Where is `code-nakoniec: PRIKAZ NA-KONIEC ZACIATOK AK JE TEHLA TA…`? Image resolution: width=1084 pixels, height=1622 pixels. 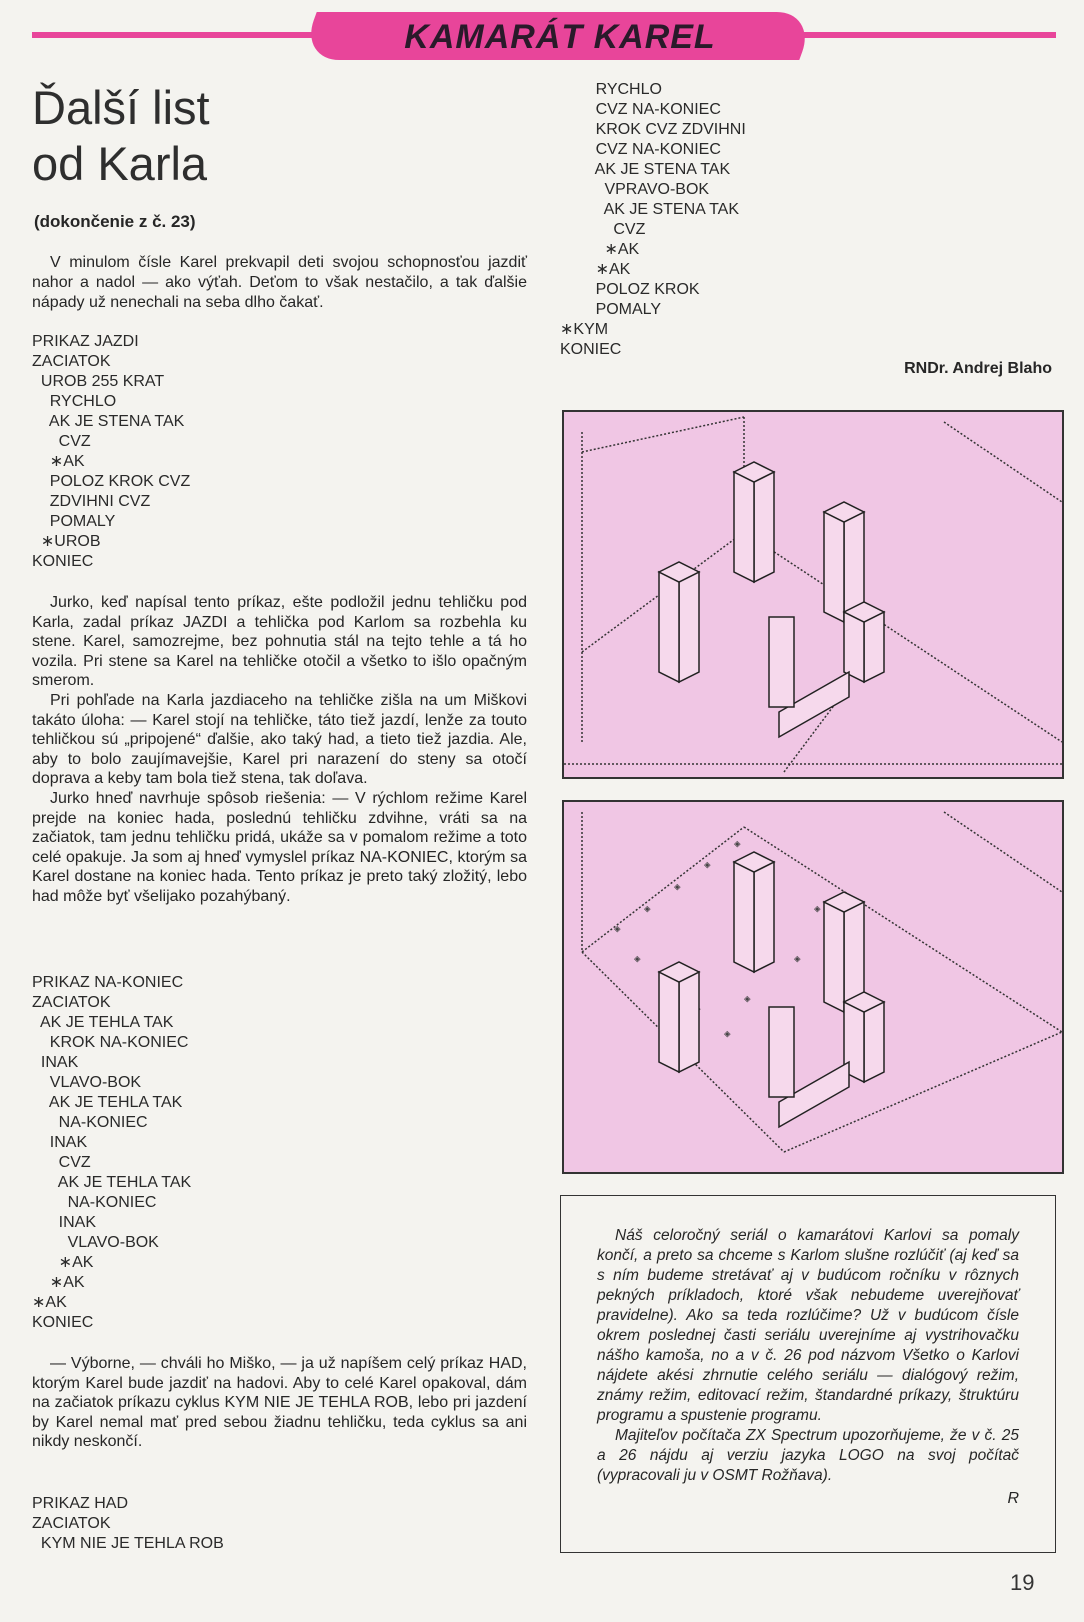
code-nakoniec: PRIKAZ NA-KONIEC ZACIATOK AK JE TEHLA TA… is located at coordinates (111, 1153).